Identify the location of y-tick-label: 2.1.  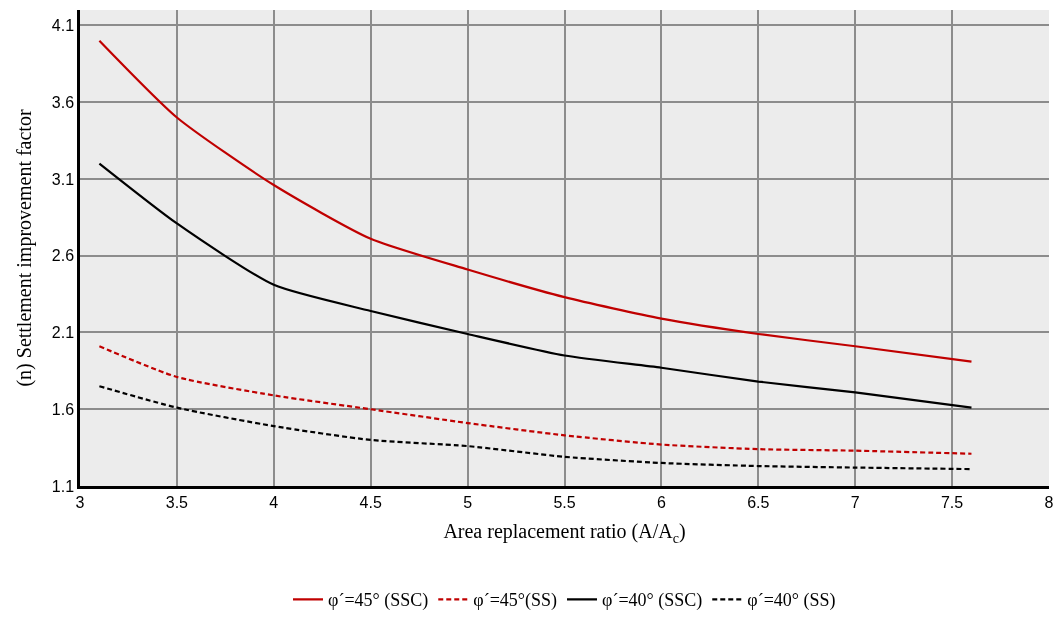
(63, 333).